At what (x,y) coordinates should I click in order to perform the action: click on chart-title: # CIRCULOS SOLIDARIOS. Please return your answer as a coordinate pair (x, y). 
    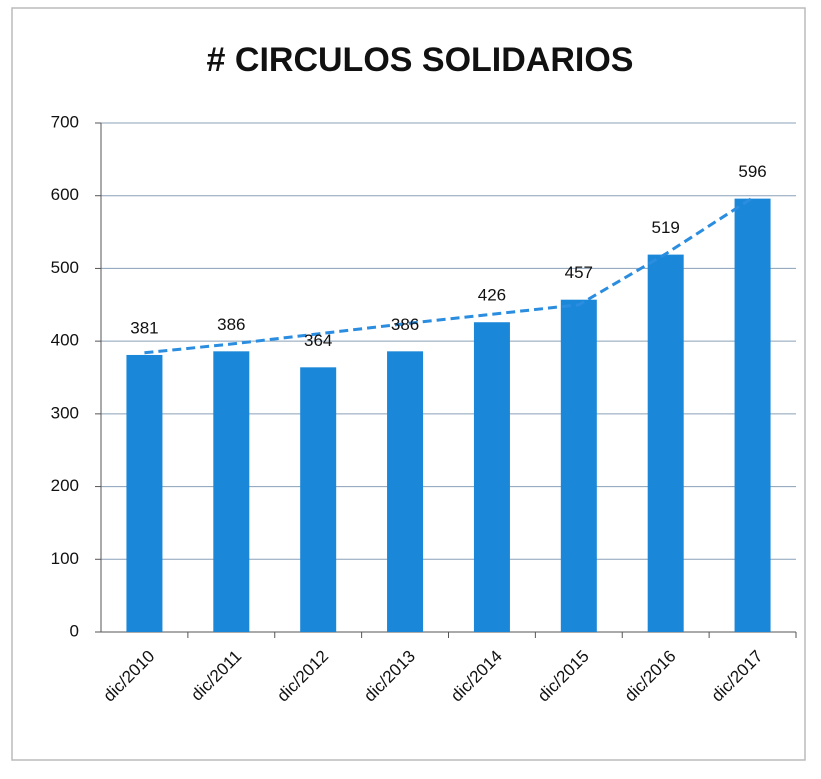
    Looking at the image, I should click on (420, 60).